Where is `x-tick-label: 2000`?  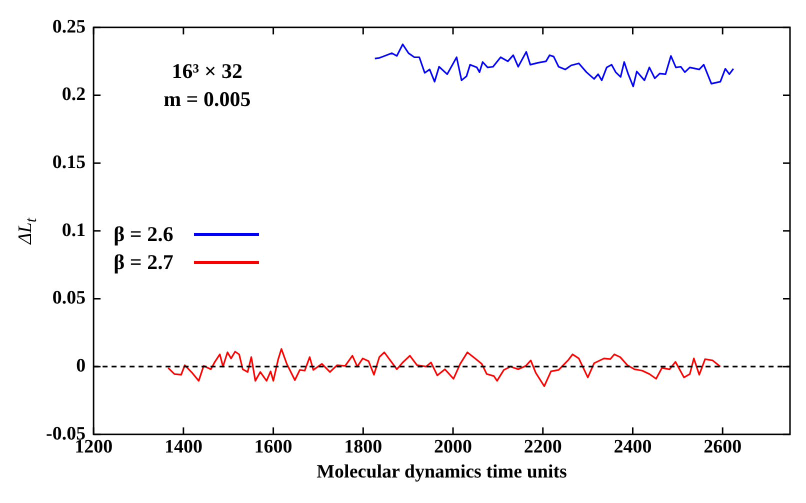 x-tick-label: 2000 is located at coordinates (453, 447).